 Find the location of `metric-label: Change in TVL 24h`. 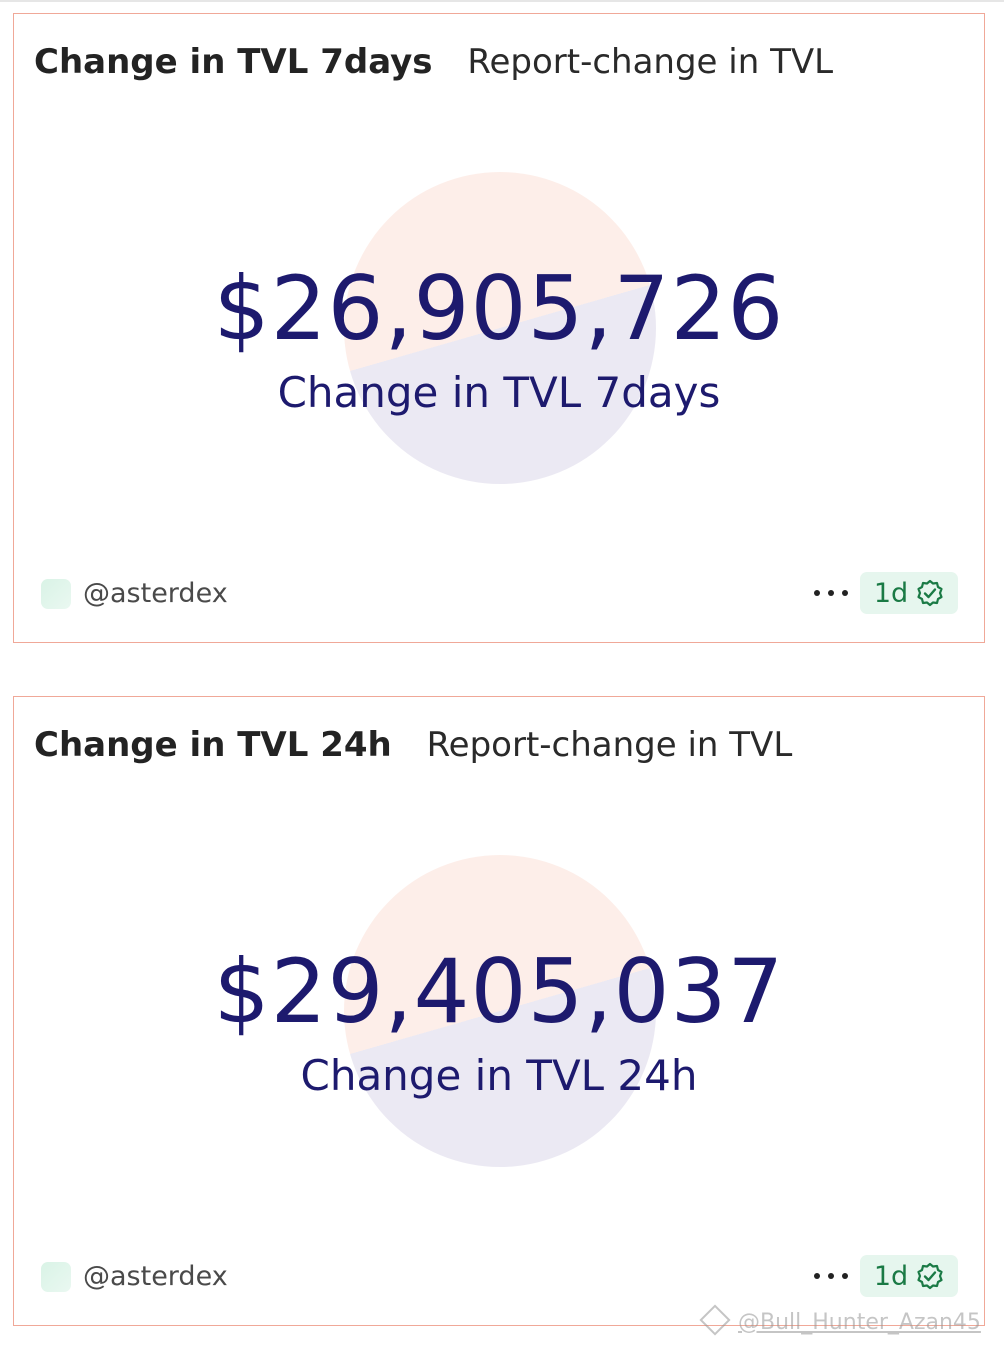

metric-label: Change in TVL 24h is located at coordinates (499, 1075).